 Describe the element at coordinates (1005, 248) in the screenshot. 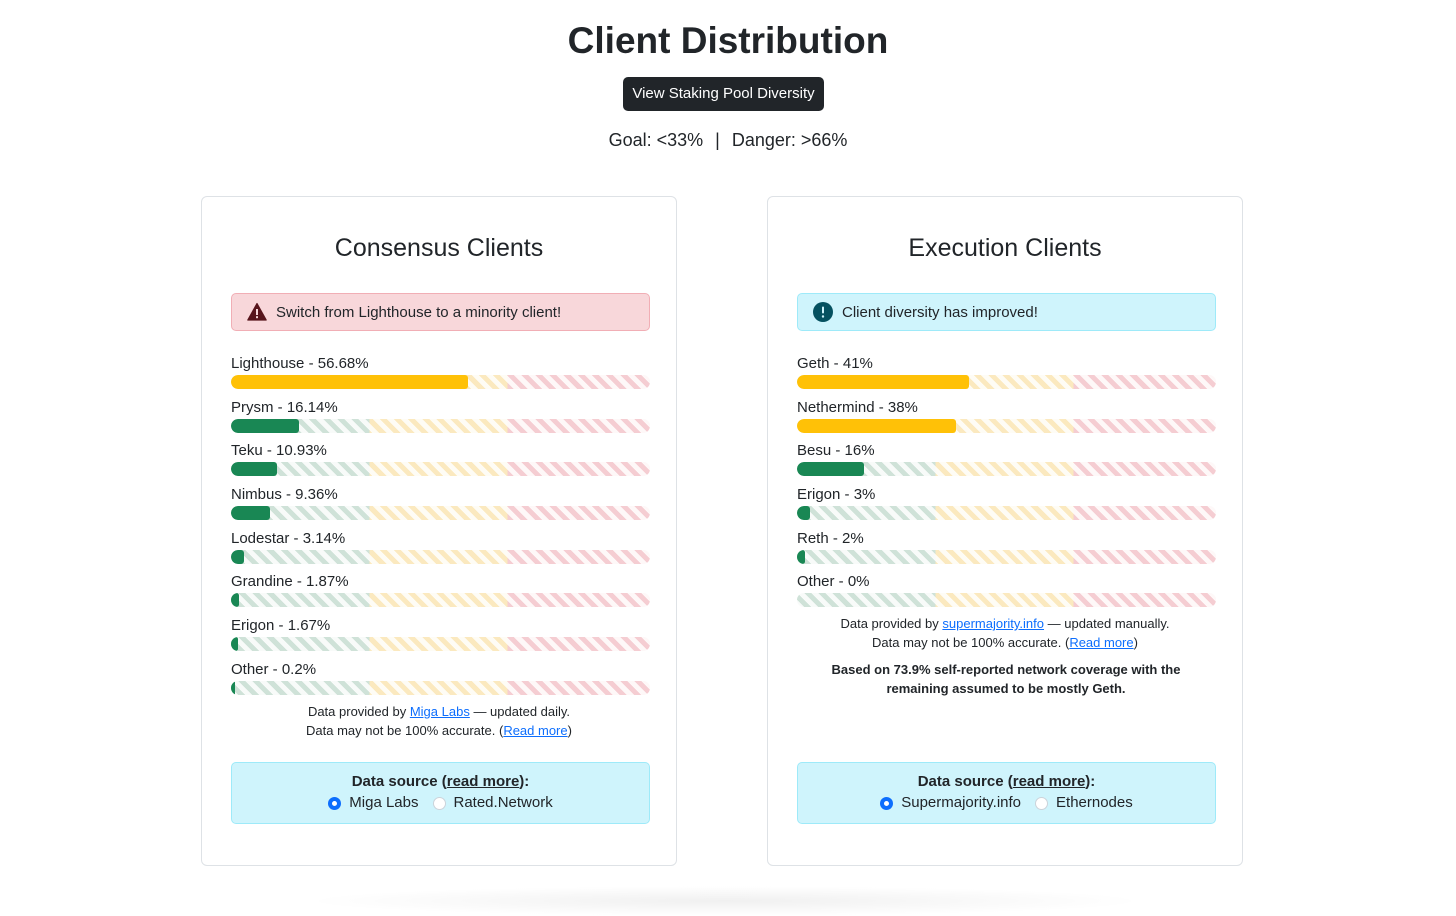

I see `execution-card-title: Execution Clients` at that location.